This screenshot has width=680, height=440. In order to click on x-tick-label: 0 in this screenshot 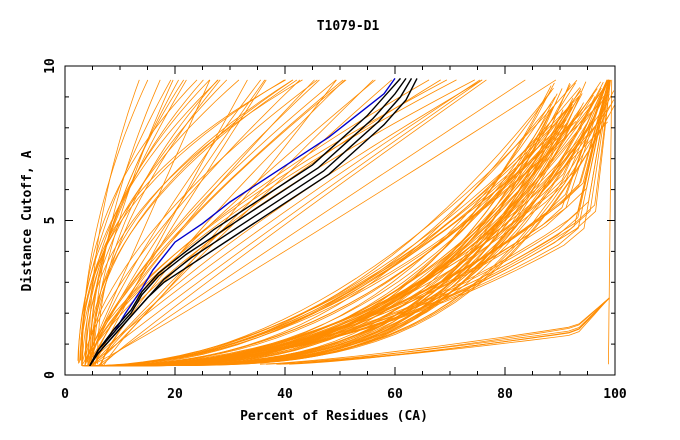, I will do `click(65, 394)`.